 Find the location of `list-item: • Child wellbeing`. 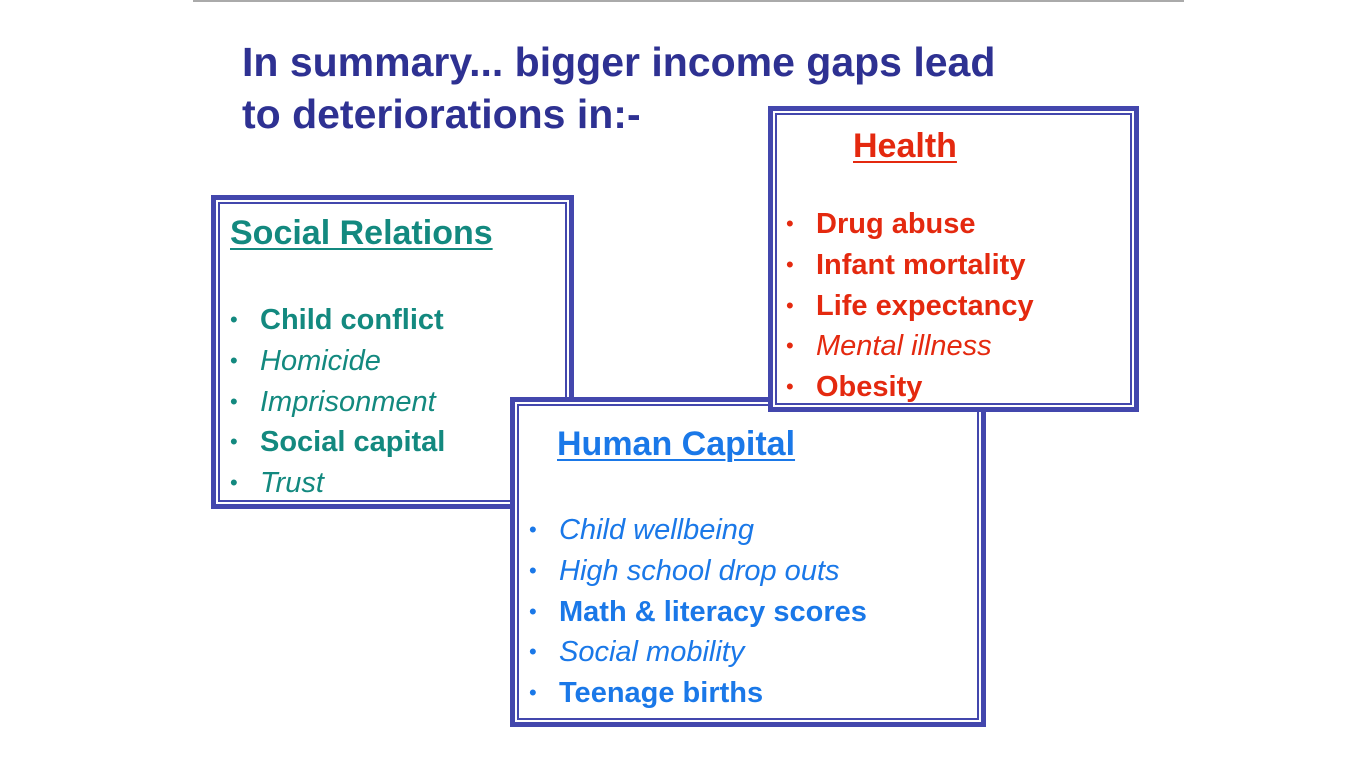

list-item: • Child wellbeing is located at coordinates (698, 530).